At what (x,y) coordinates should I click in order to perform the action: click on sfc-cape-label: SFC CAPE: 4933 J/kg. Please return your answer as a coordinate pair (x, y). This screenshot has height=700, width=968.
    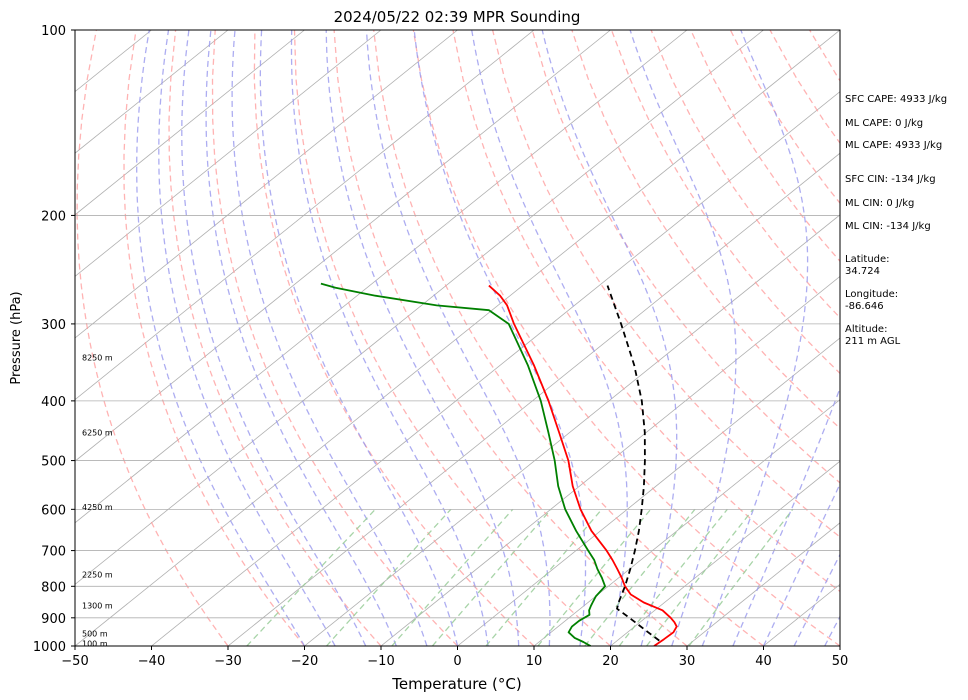
    Looking at the image, I should click on (896, 99).